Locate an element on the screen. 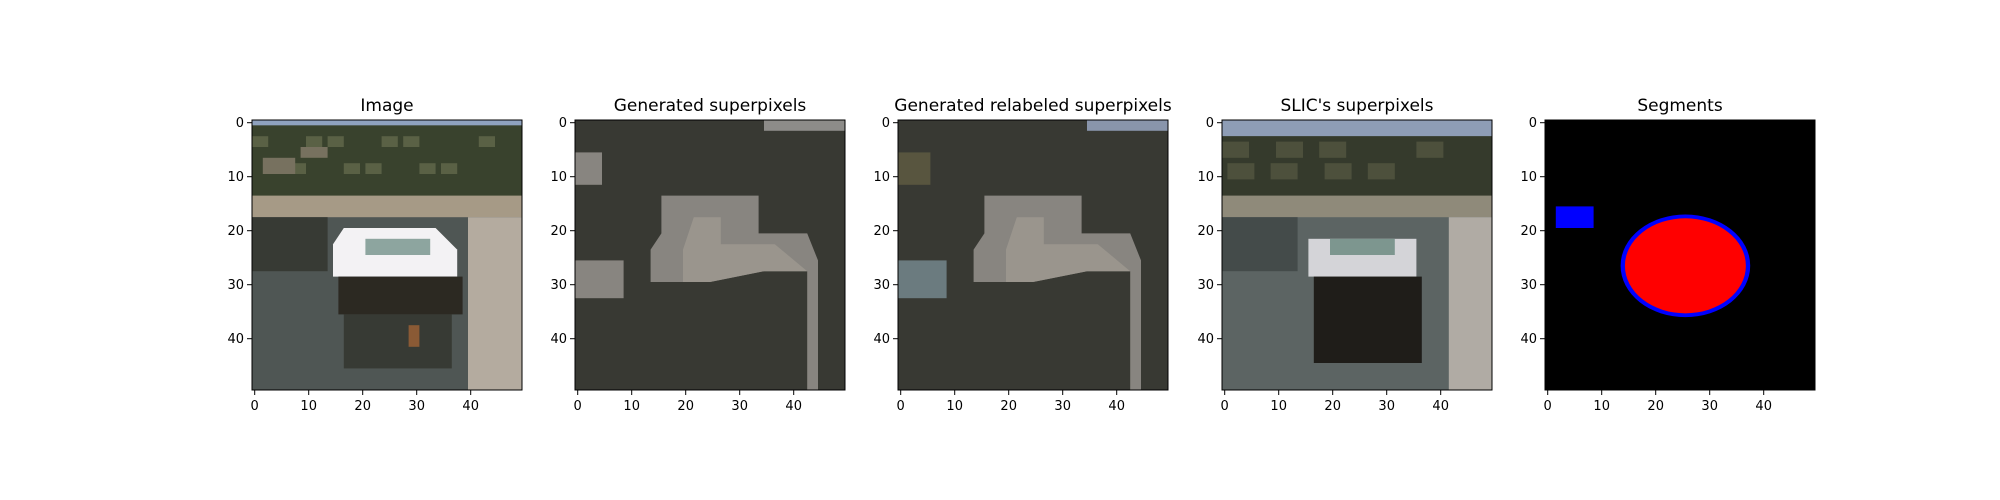 The image size is (2000, 500). panel-title: Generated superpixels is located at coordinates (710, 106).